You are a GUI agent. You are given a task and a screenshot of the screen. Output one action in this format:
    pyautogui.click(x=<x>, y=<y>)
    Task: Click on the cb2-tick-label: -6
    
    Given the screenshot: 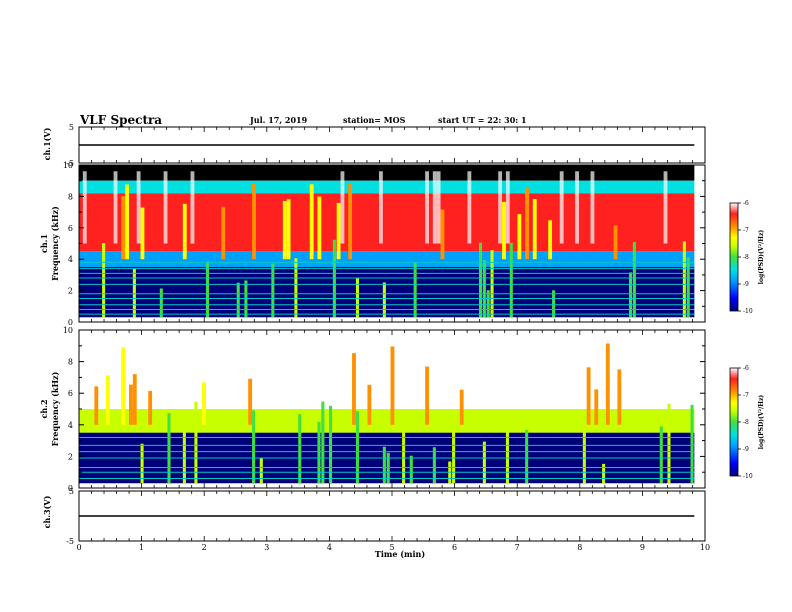 What is the action you would take?
    pyautogui.click(x=746, y=368)
    